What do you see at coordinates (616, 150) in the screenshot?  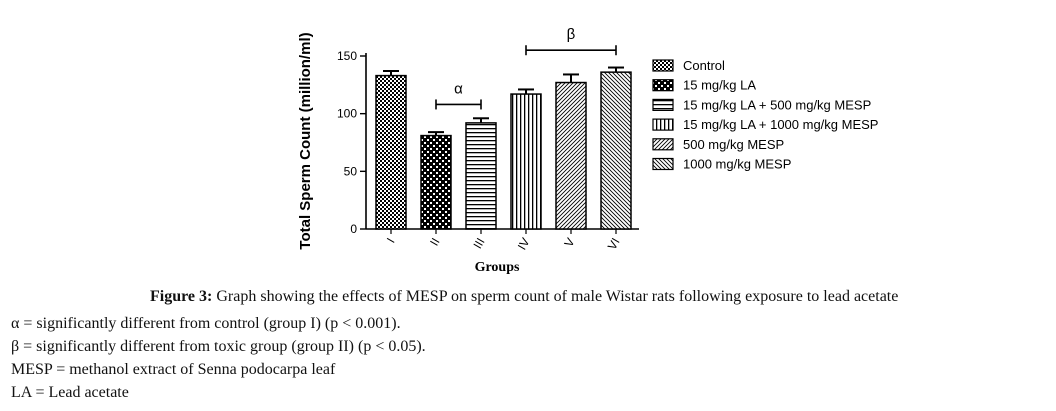 I see `bar-VI` at bounding box center [616, 150].